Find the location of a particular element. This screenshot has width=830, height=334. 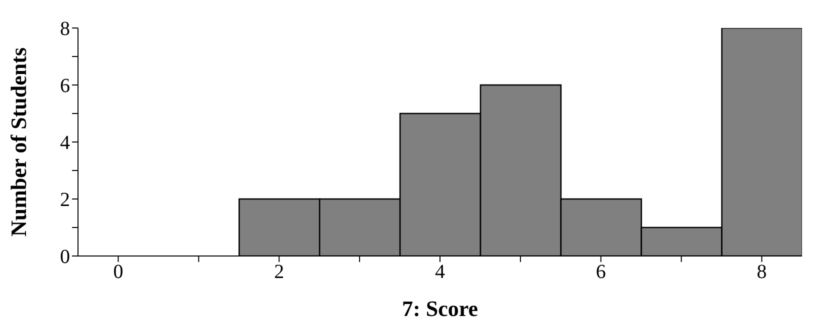

y-axis-title: Number of Students is located at coordinates (18, 142).